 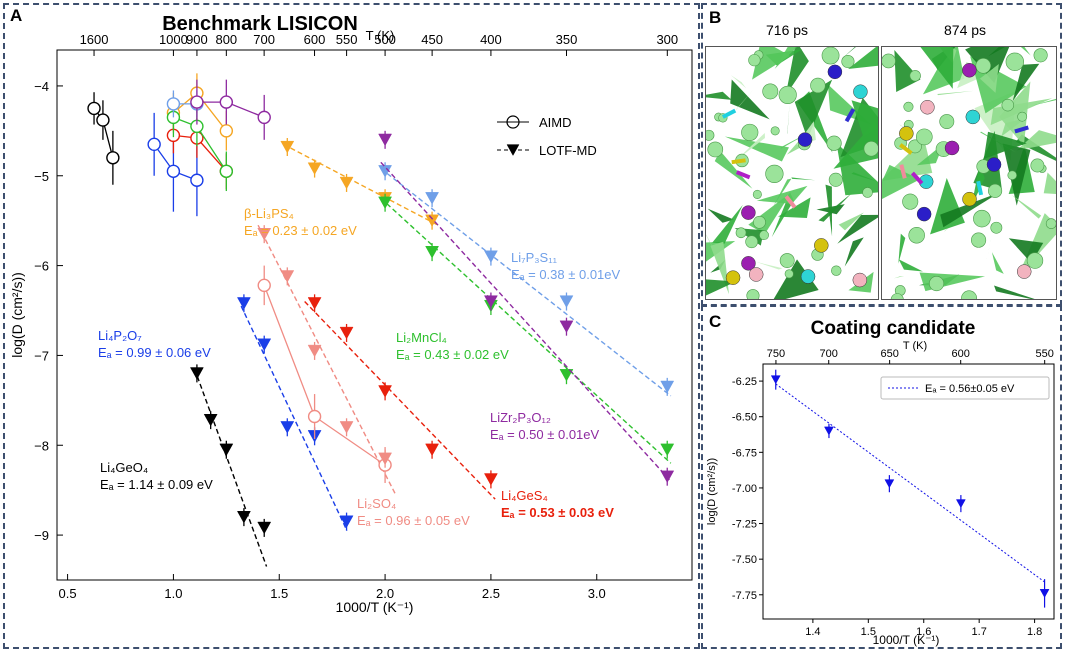 I want to click on x-tick-label: 1.5, so click(x=279, y=593).